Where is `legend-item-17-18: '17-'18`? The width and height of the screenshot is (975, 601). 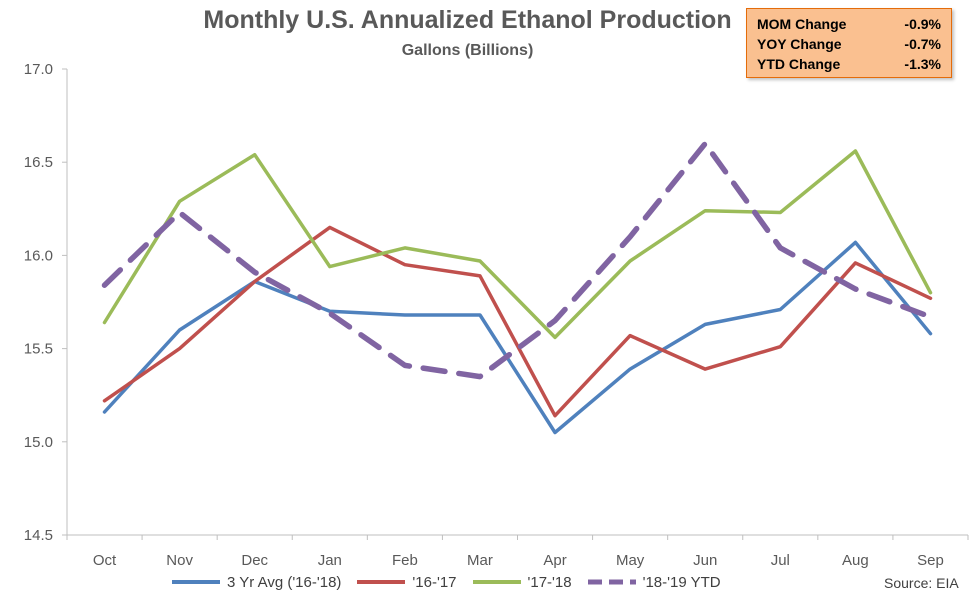 legend-item-17-18: '17-'18 is located at coordinates (521, 582).